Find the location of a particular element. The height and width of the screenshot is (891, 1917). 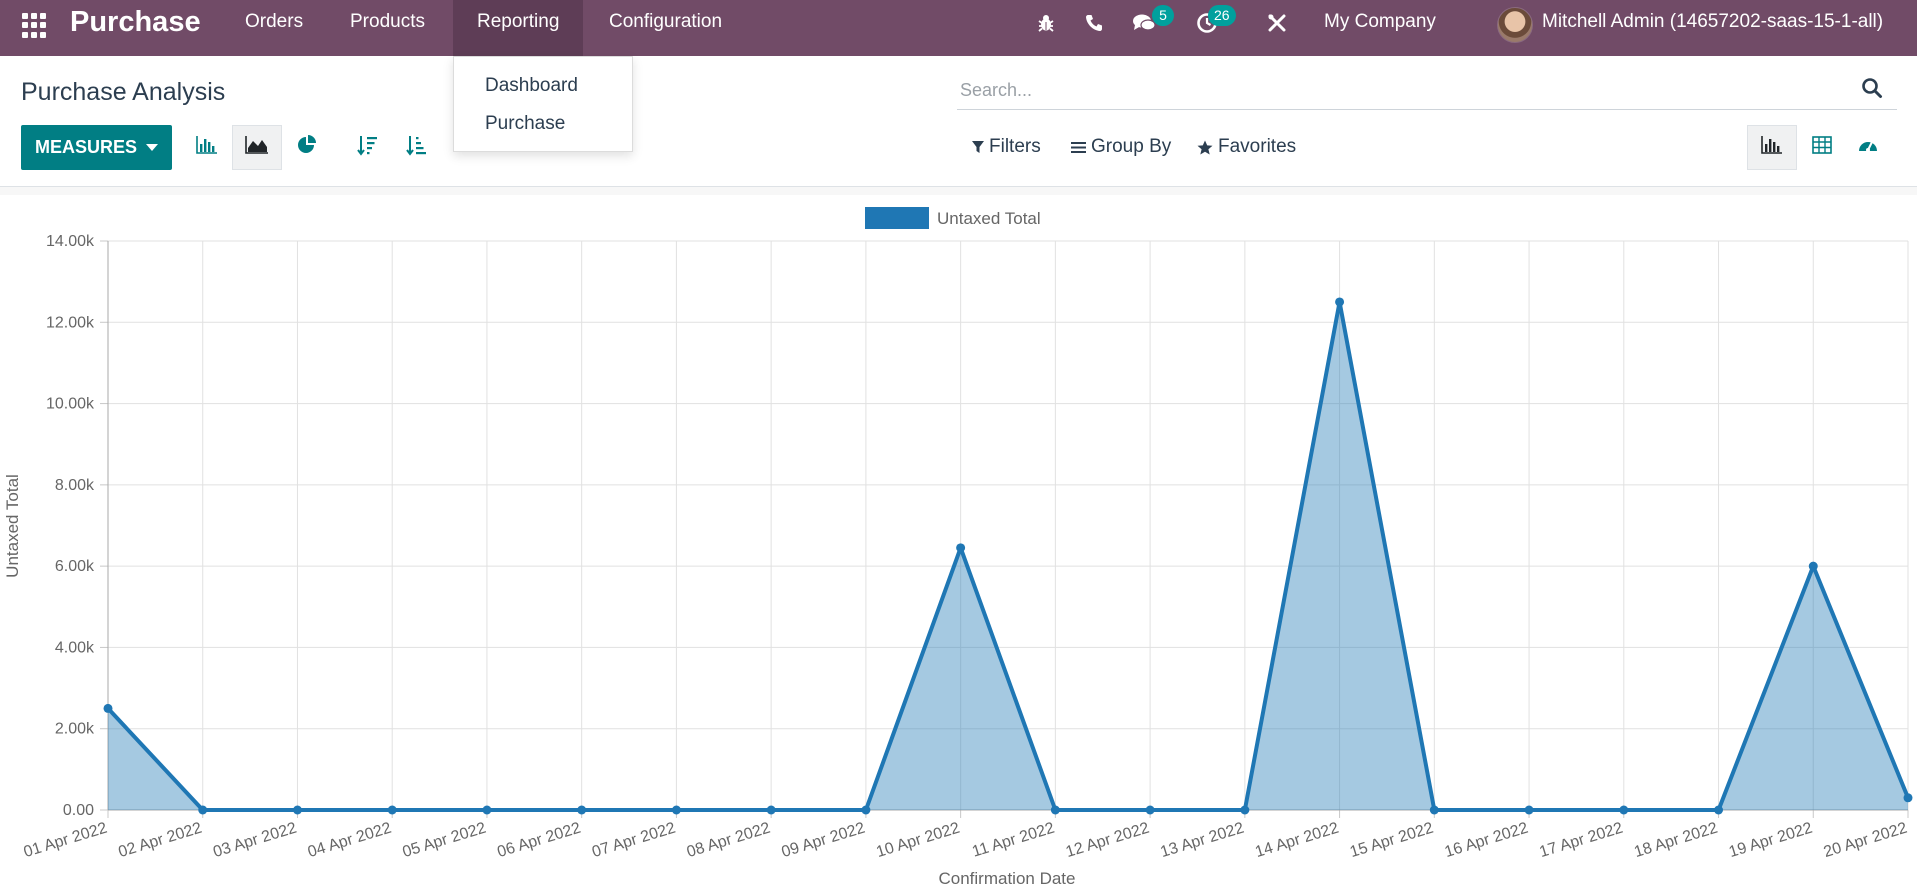

pie-chart-button is located at coordinates (307, 147).